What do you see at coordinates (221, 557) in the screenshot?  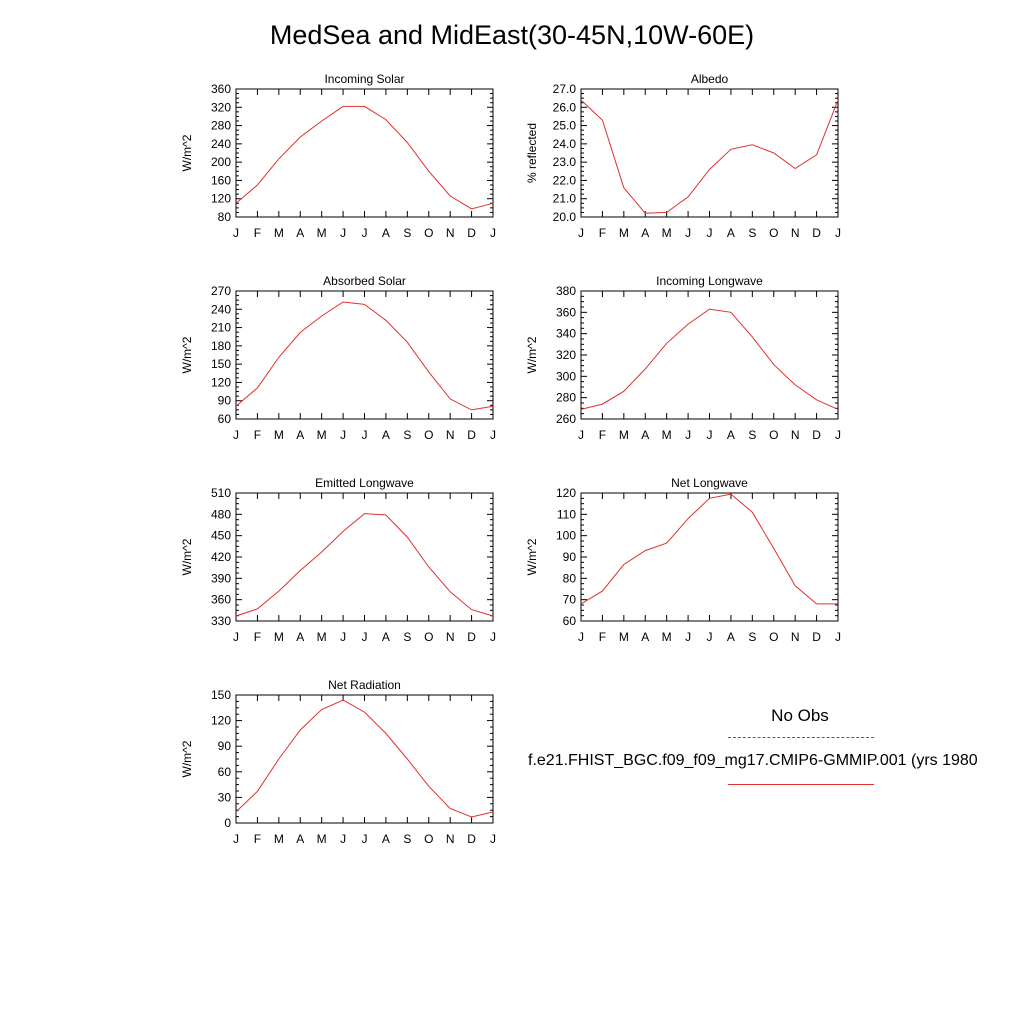 I see `y-tick-label: 420` at bounding box center [221, 557].